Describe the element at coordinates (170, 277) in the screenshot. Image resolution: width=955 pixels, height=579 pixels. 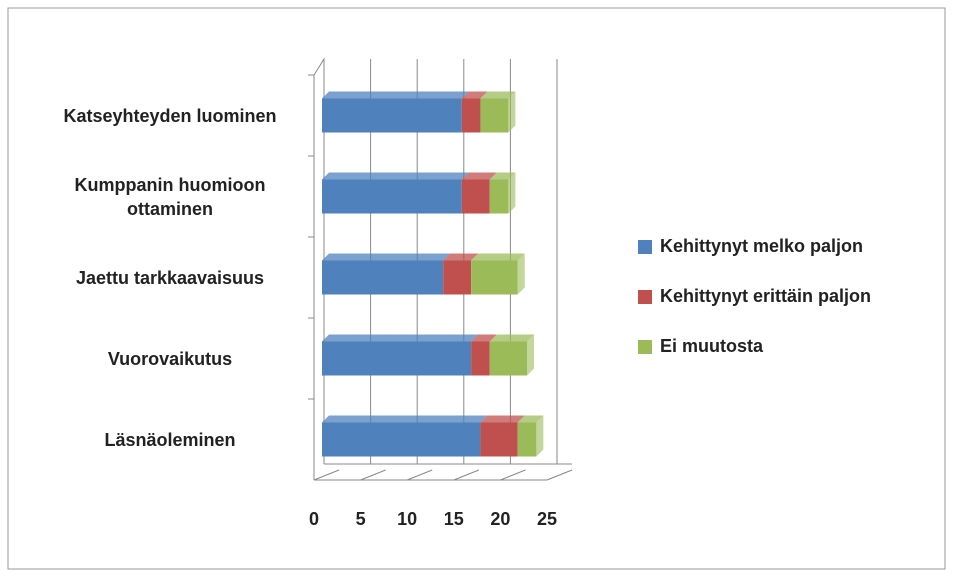
I see `y-tick-label: Jaettu tarkkaavaisuus` at that location.